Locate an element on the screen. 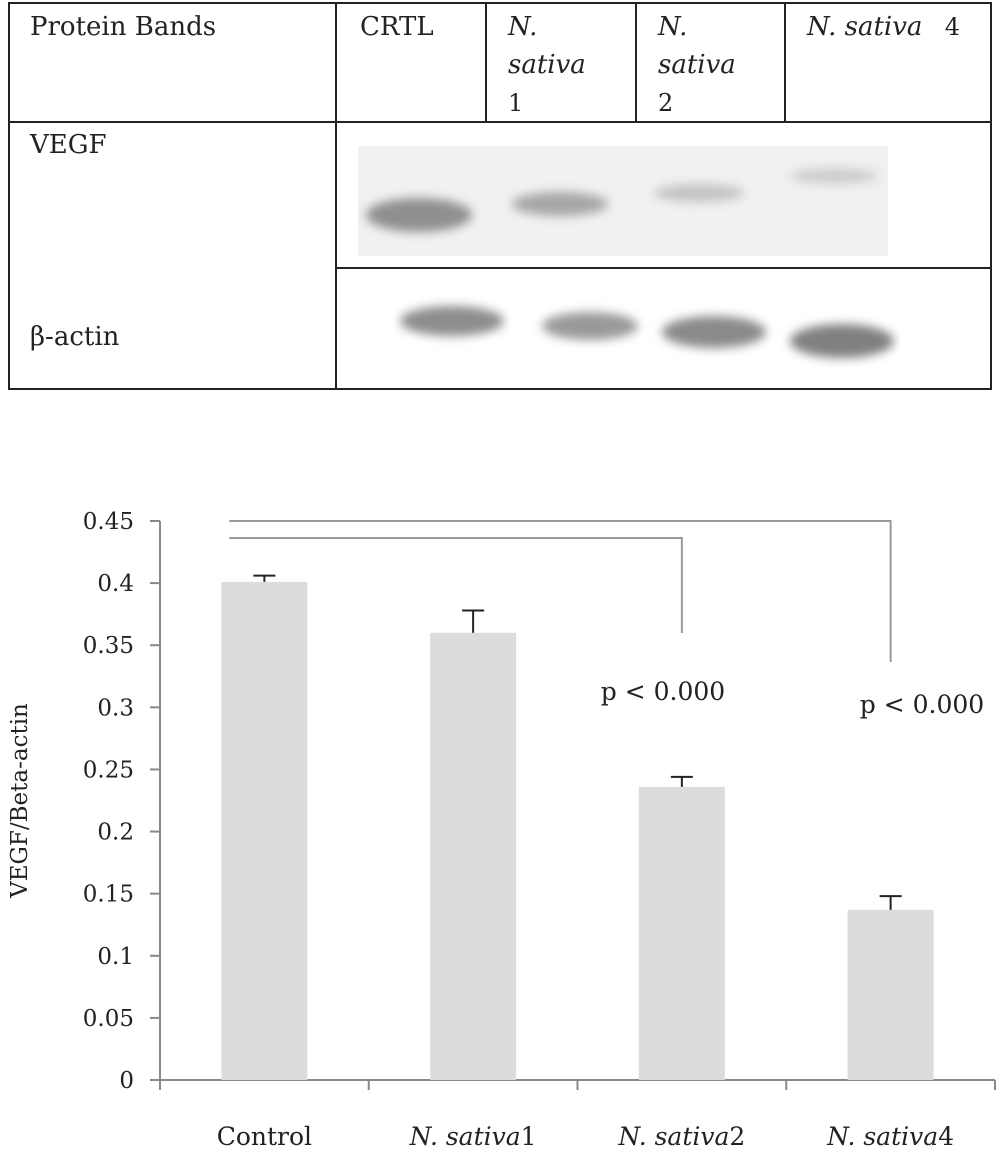  header-lane-crtl: CRTL is located at coordinates (397, 27).